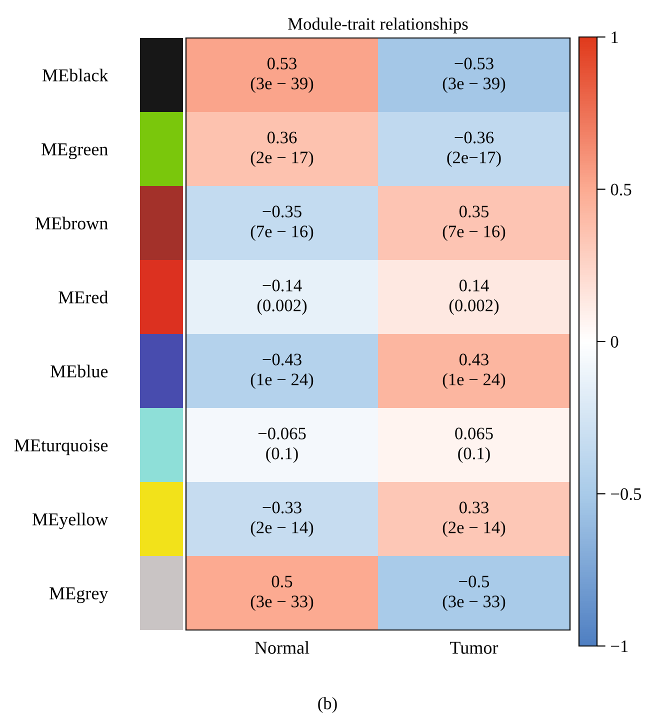 The width and height of the screenshot is (655, 720). I want to click on y-tick-label: MEyellow, so click(70, 521).